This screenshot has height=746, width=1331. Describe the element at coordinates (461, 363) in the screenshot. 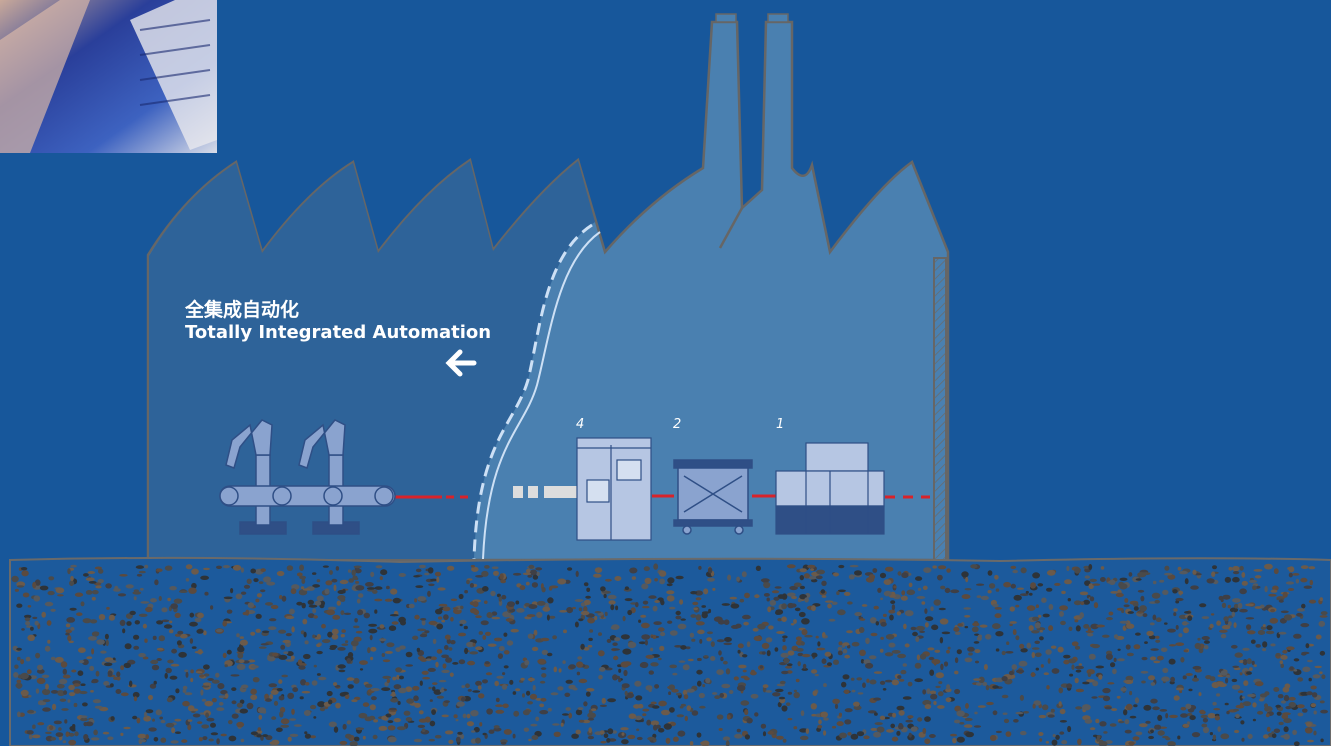

I see `arrow` at that location.